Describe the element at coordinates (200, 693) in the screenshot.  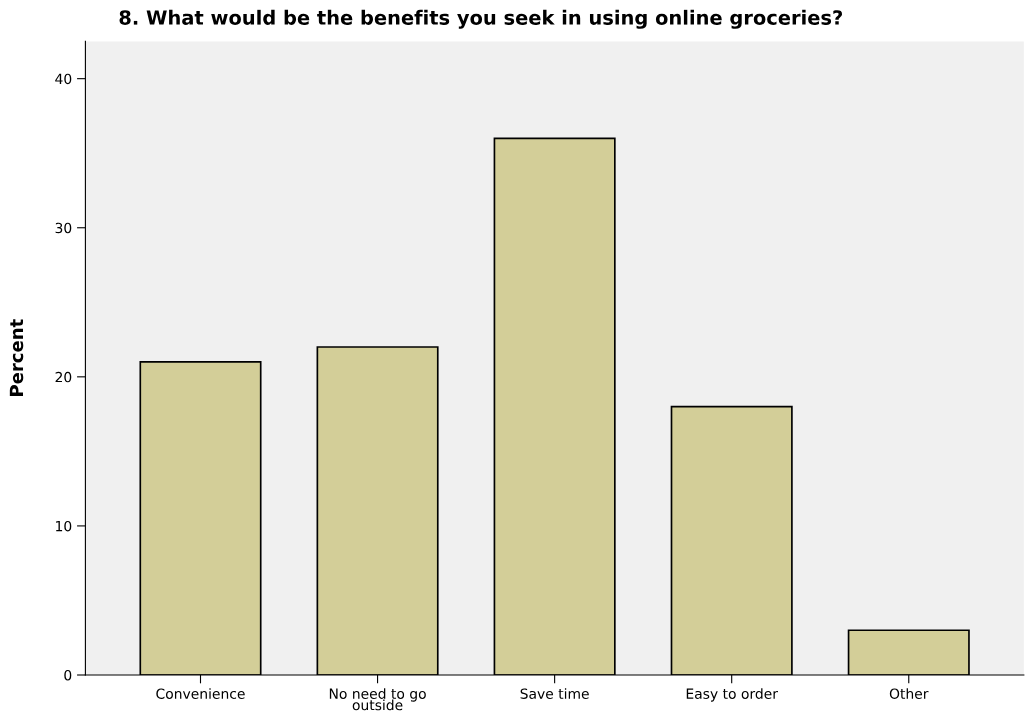
I see `x-tick-label: Convenience` at that location.